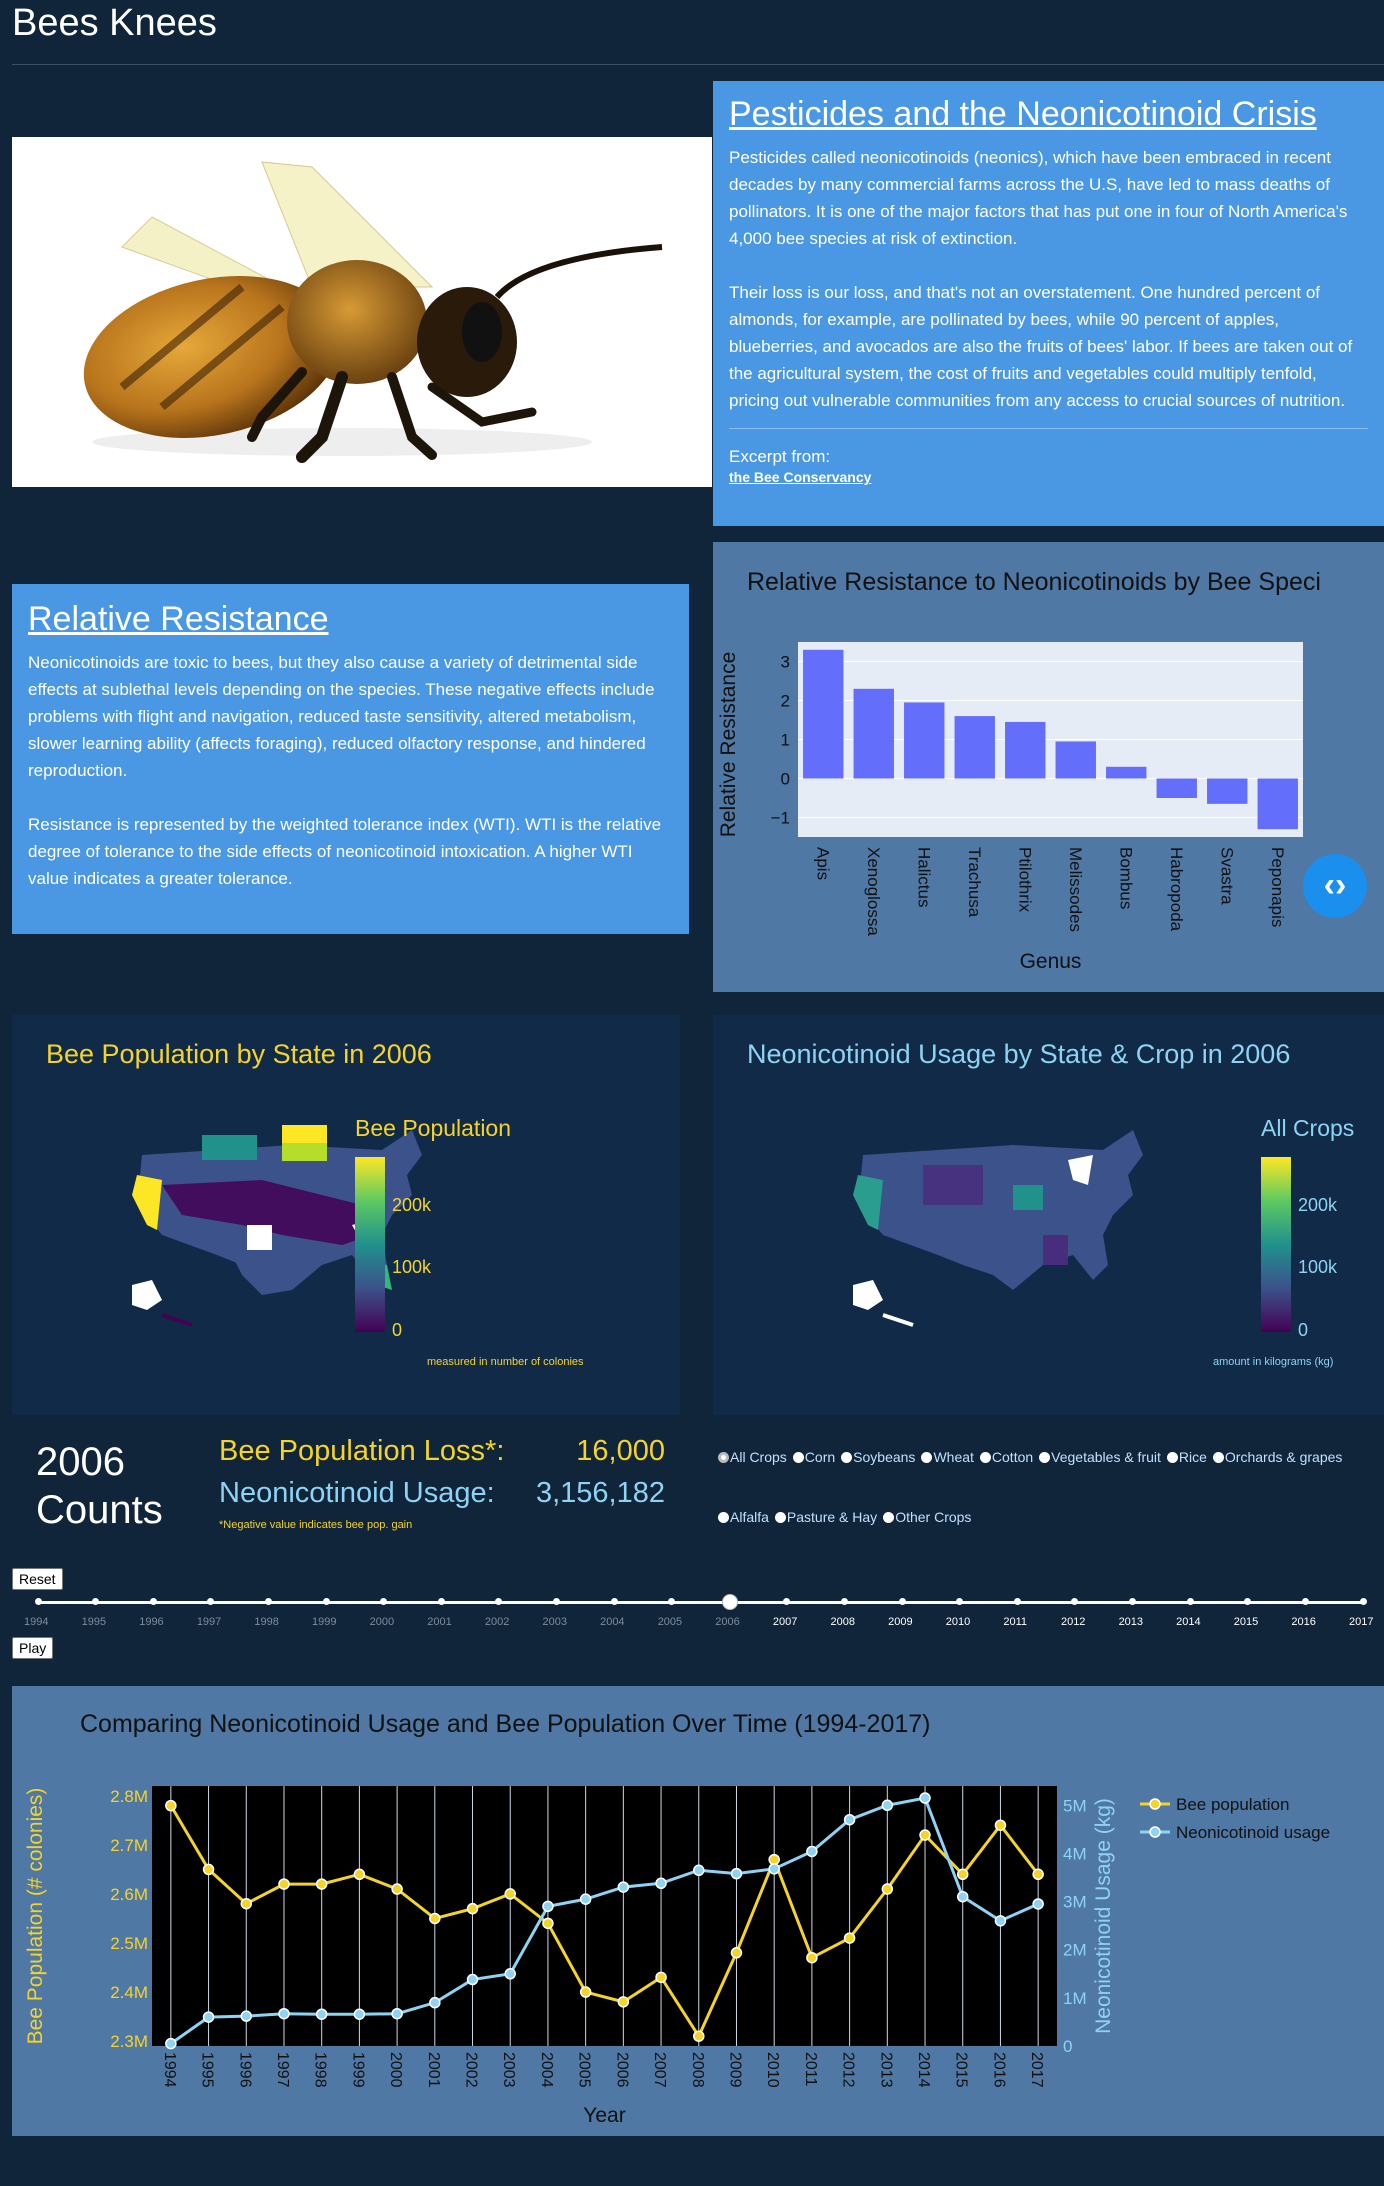 The height and width of the screenshot is (2186, 1384). What do you see at coordinates (292, 1230) in the screenshot?
I see `bee-population-choropleth` at bounding box center [292, 1230].